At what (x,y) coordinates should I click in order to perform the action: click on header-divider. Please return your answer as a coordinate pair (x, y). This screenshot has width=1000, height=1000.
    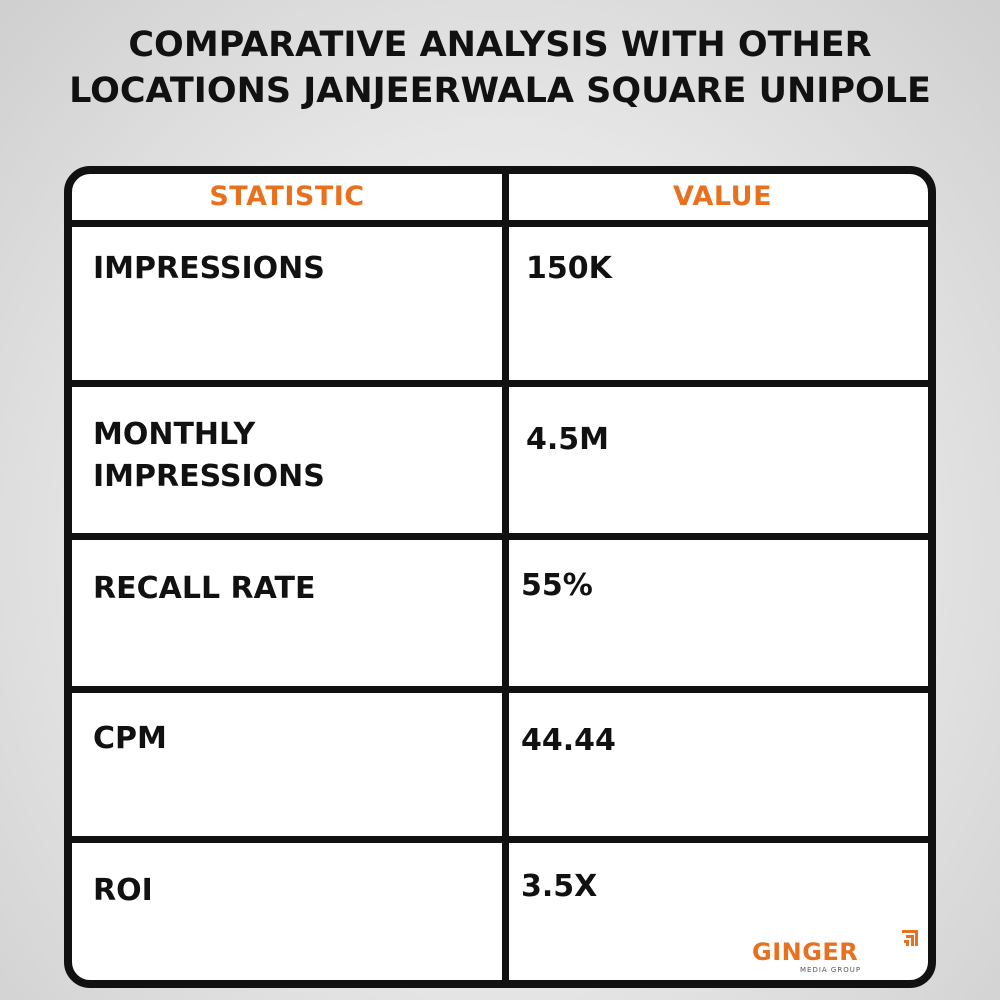
    Looking at the image, I should click on (500, 223).